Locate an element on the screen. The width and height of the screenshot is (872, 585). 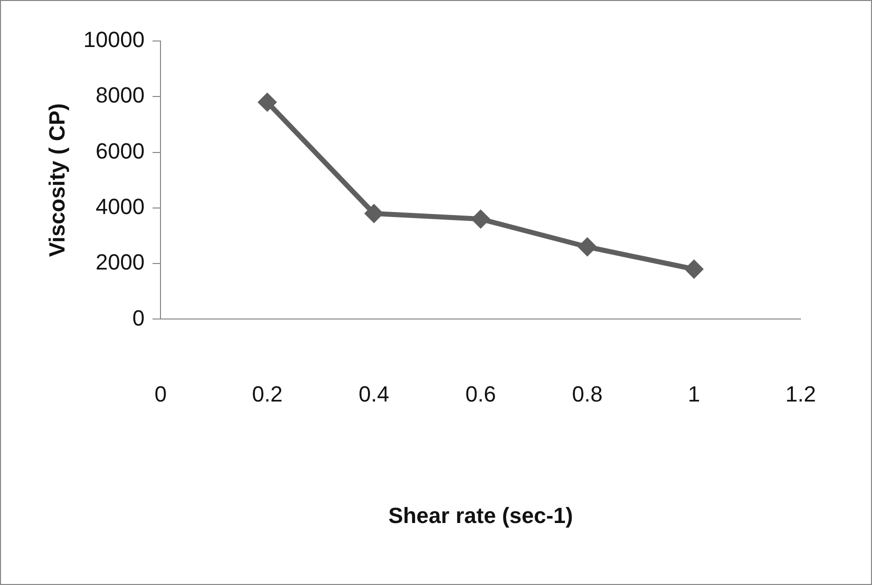
x-tick-label: 0.2 is located at coordinates (267, 393).